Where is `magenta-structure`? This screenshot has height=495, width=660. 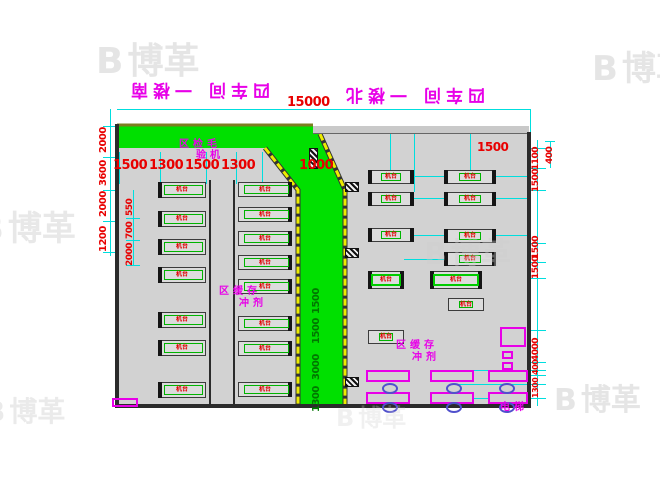
magenta-structure is located at coordinates (513, 337).